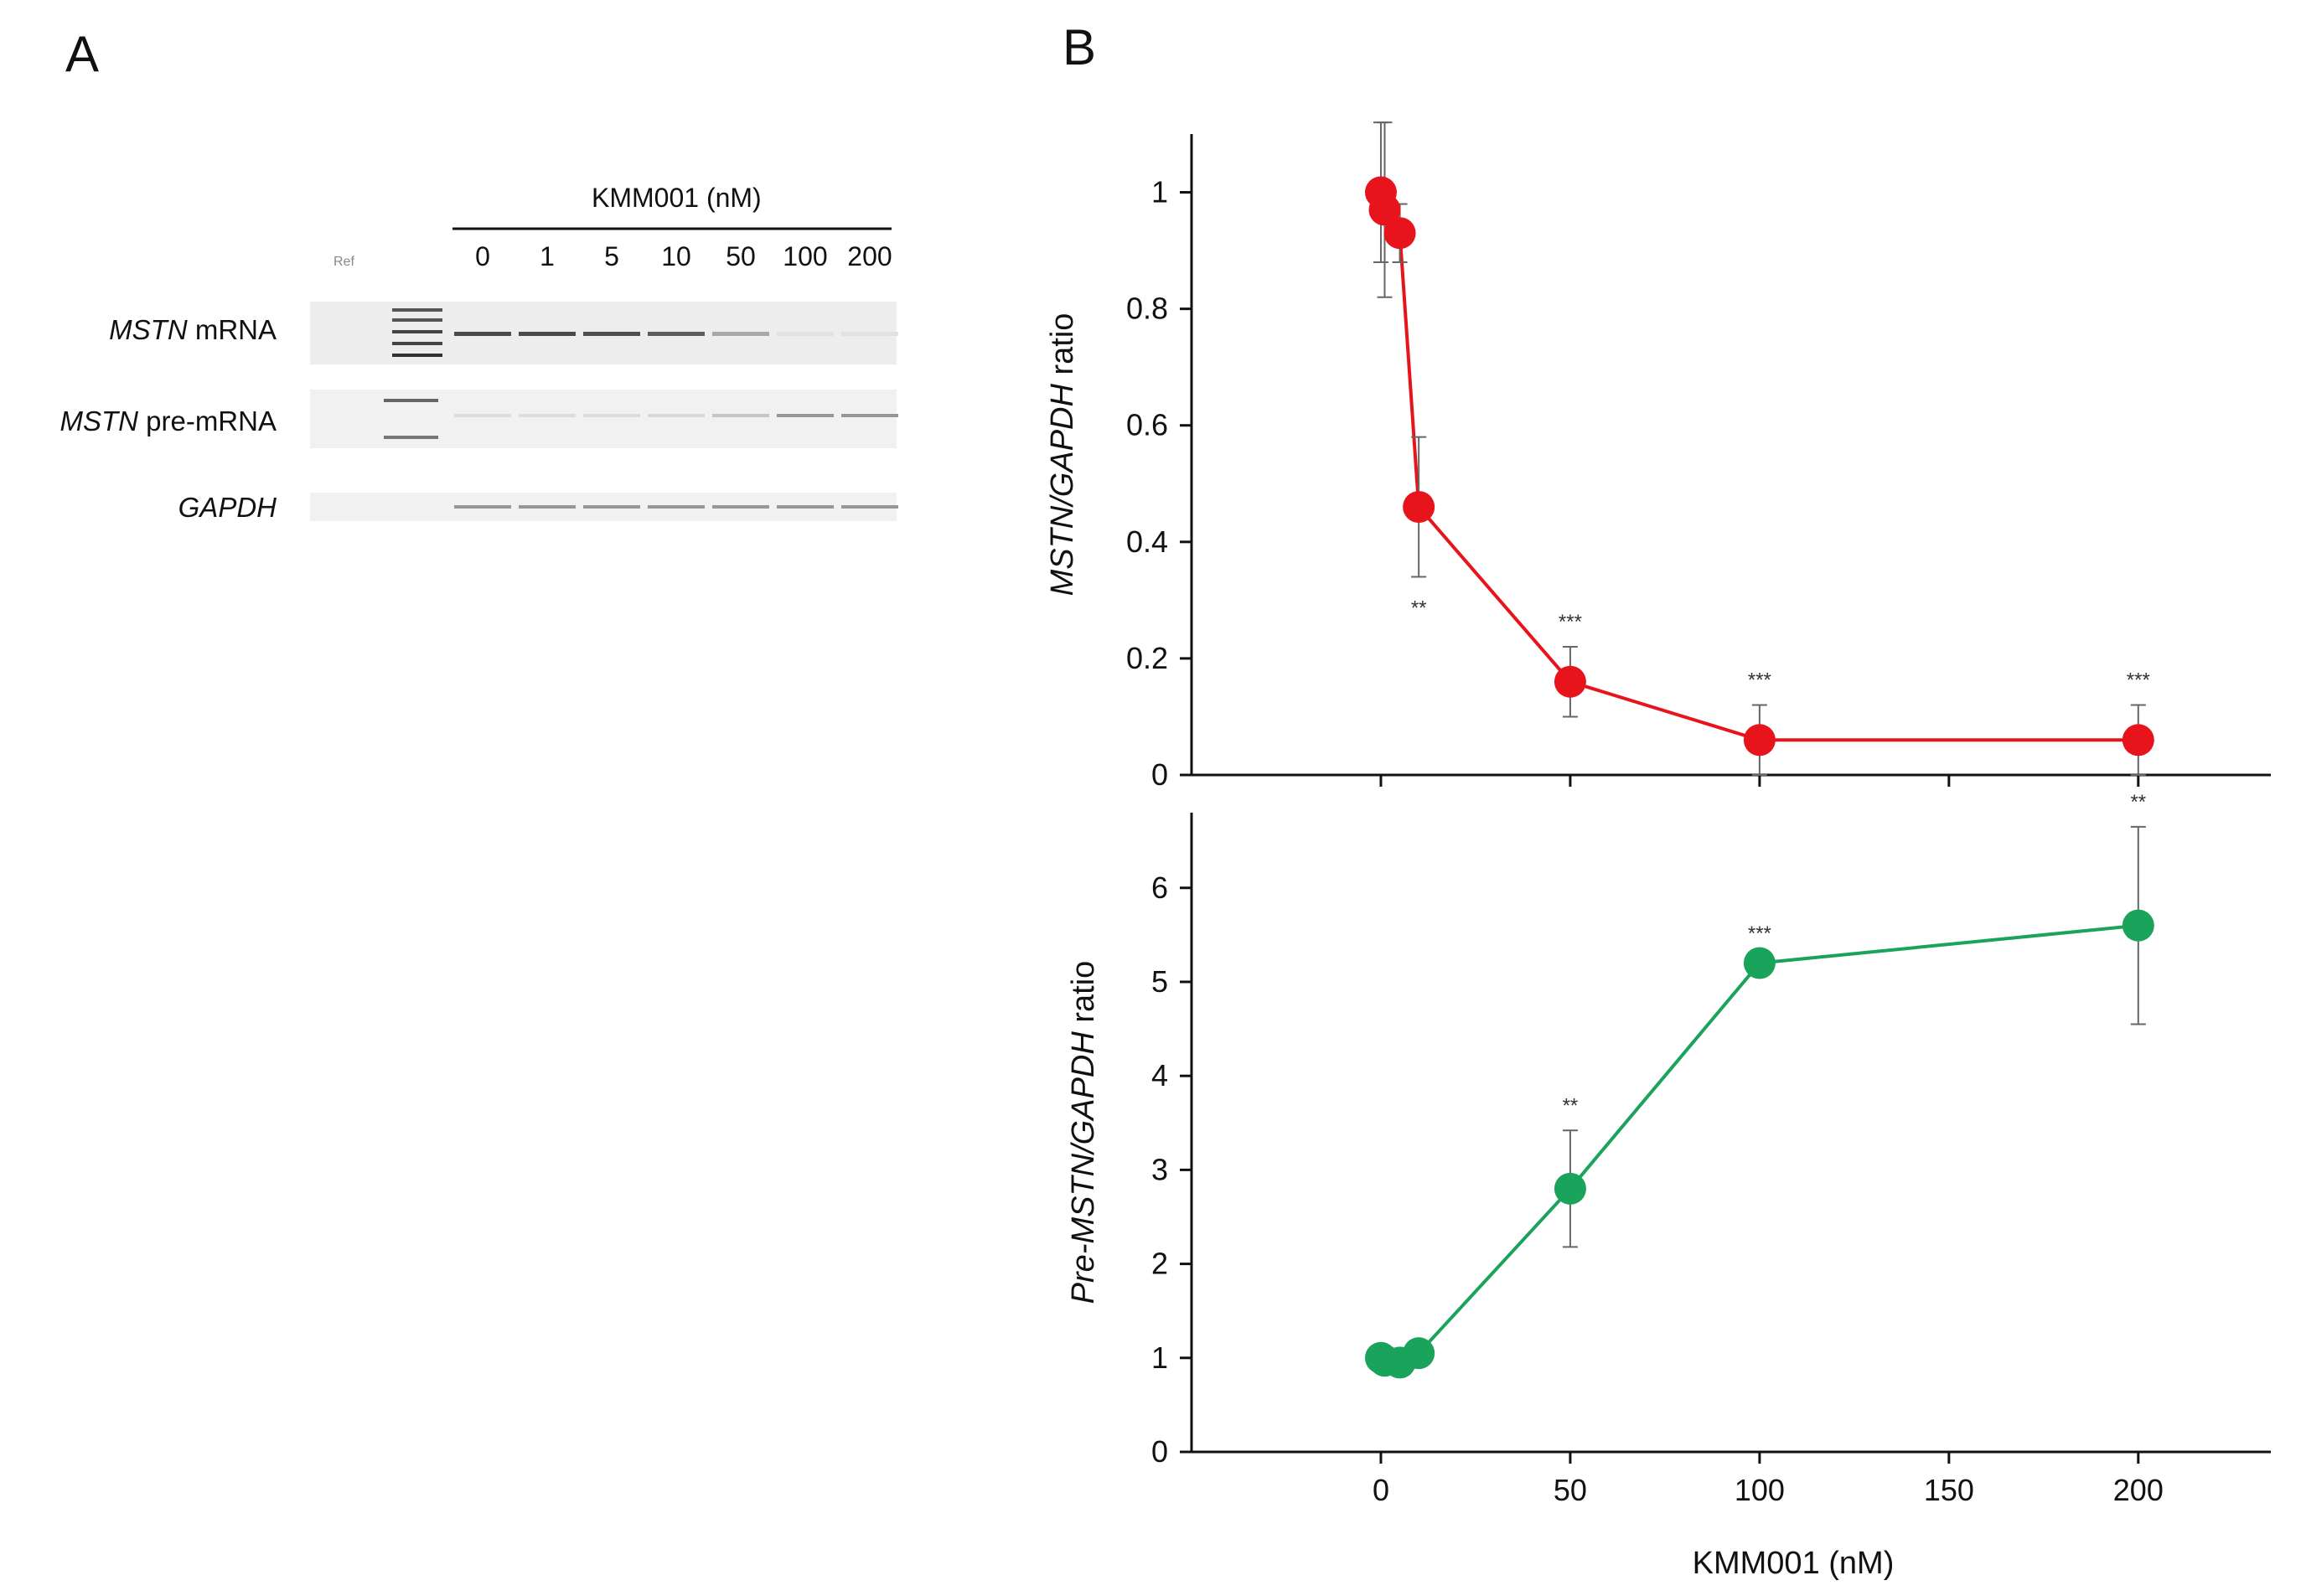  I want to click on y-tick-label: 4, so click(1159, 1075).